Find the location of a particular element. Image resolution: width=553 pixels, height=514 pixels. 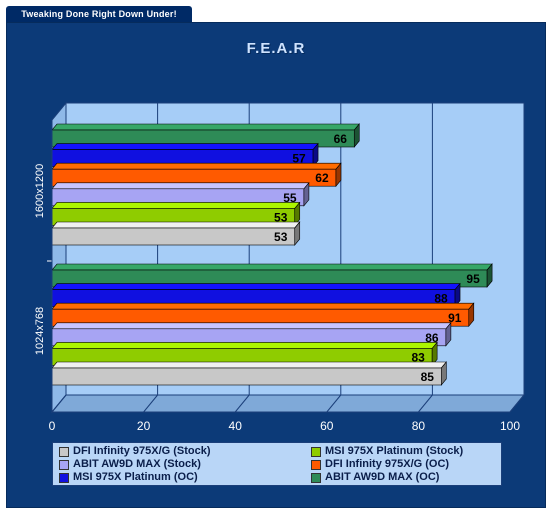

legend-item-msi-oc: MSI 975X Platinum (OC) is located at coordinates (185, 477).